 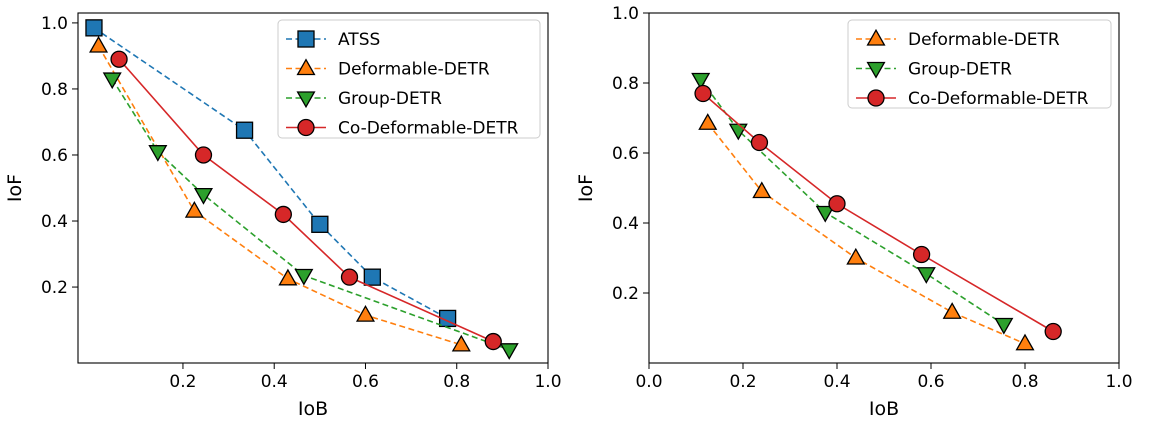 I want to click on legend-label: ATSS, so click(x=359, y=40).